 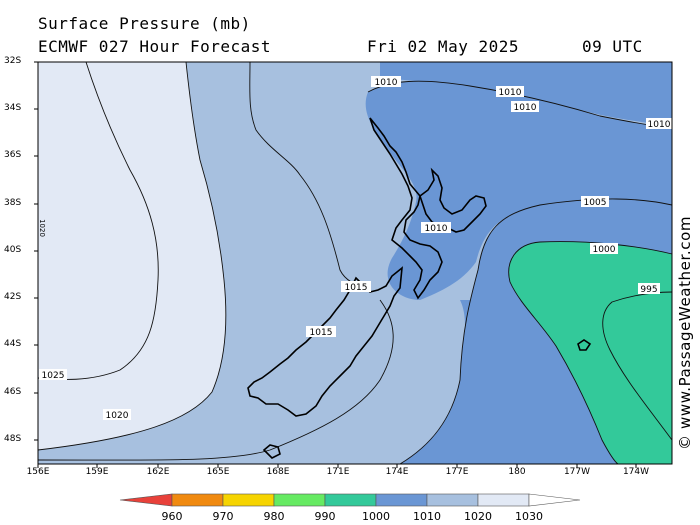 I want to click on isobar-label: 1025, so click(x=53, y=376).